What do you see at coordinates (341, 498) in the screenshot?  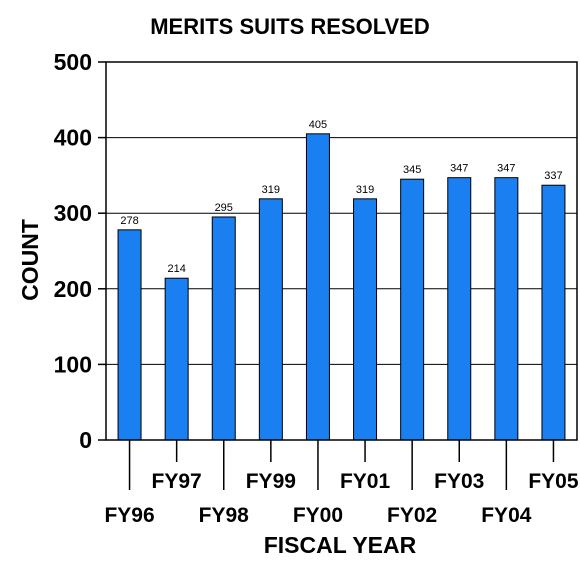 I see `x-tick-labels: FY96 FY97 FY98 FY99 FY00 FY01 FY02 FY03 FY04 FY05` at bounding box center [341, 498].